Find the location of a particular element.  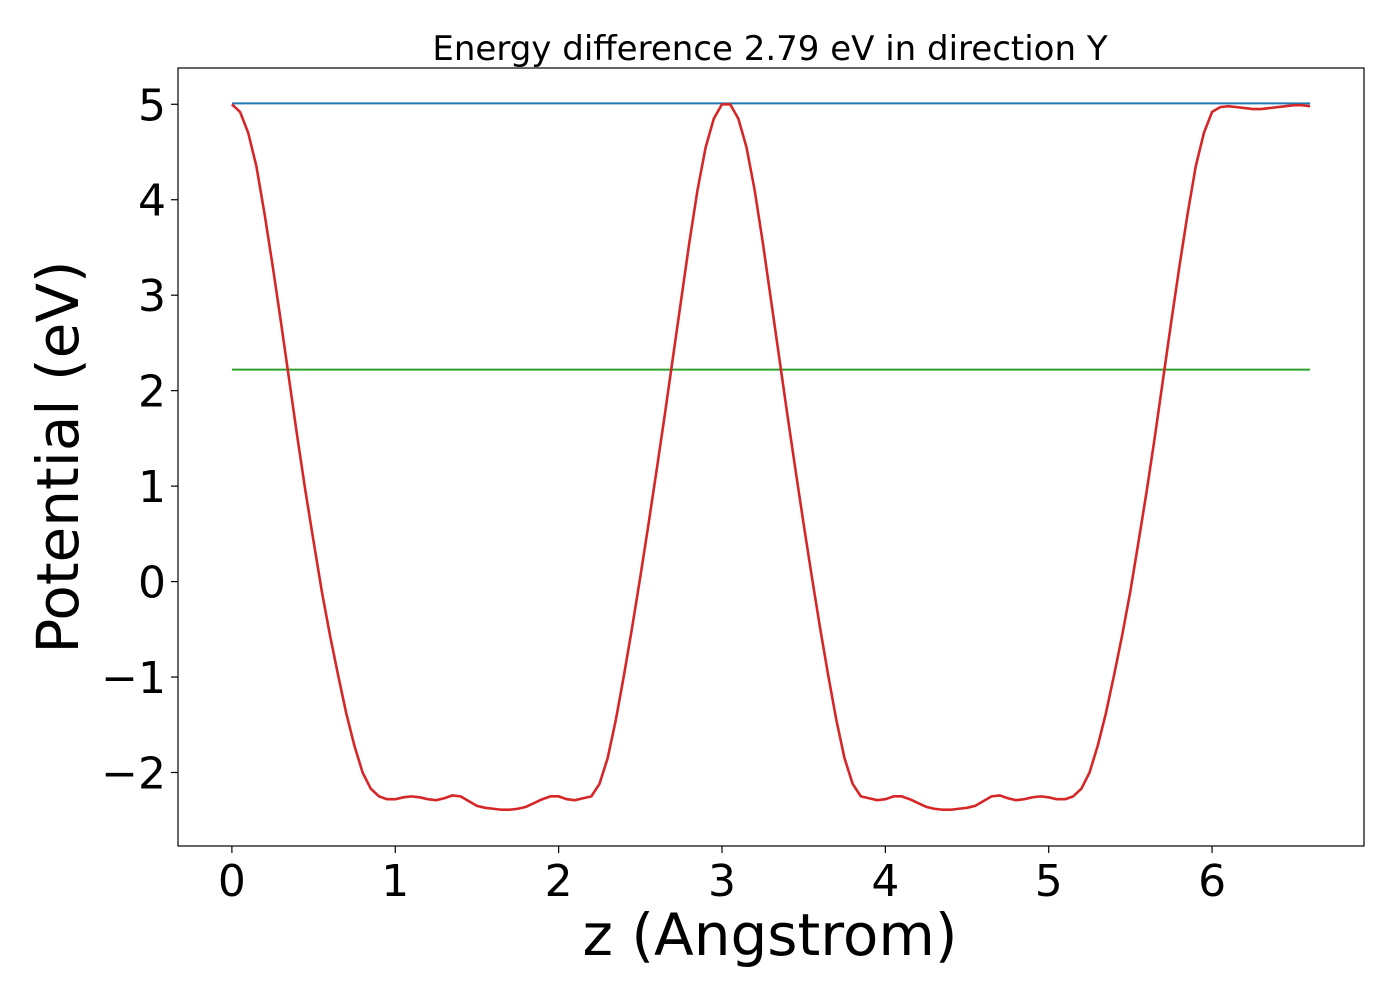

chart-title: Energy difference 2.79 eV in direction Y is located at coordinates (769, 49).